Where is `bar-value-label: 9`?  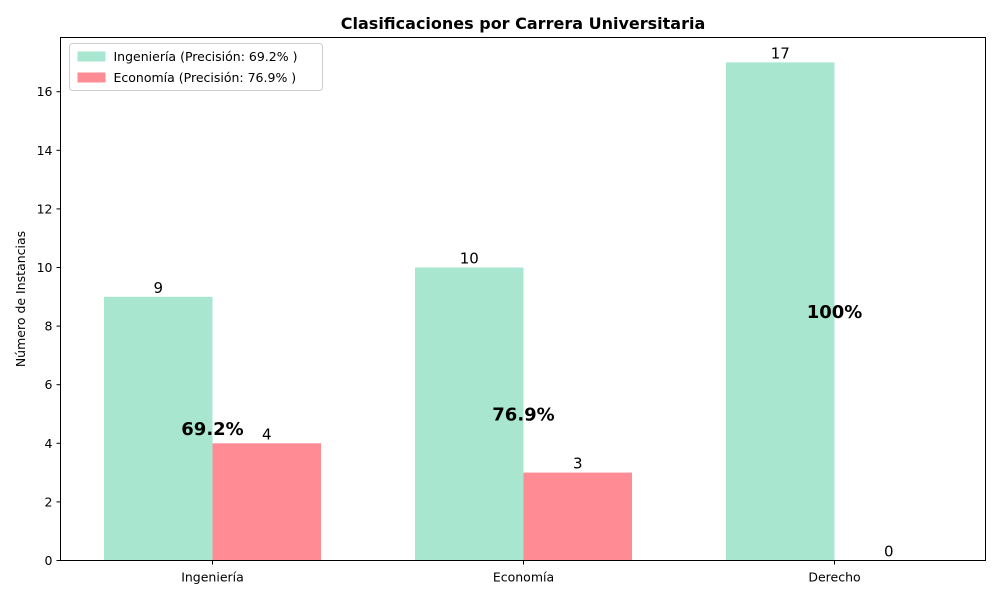 bar-value-label: 9 is located at coordinates (158, 288).